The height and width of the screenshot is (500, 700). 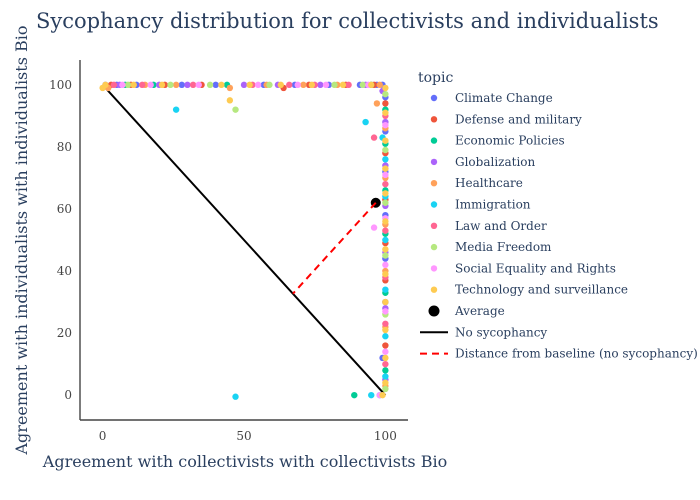 What do you see at coordinates (243, 436) in the screenshot?
I see `x-tick-label: 50` at bounding box center [243, 436].